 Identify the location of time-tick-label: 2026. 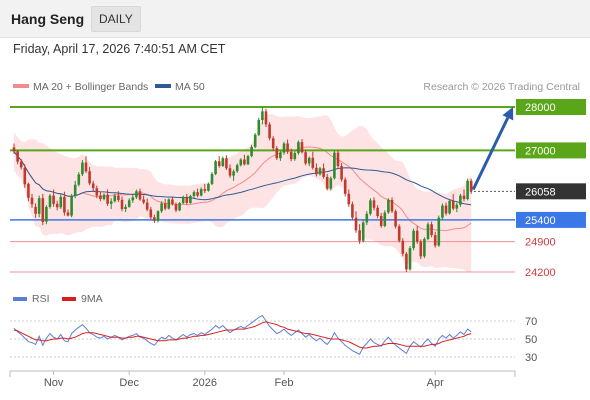
(205, 383).